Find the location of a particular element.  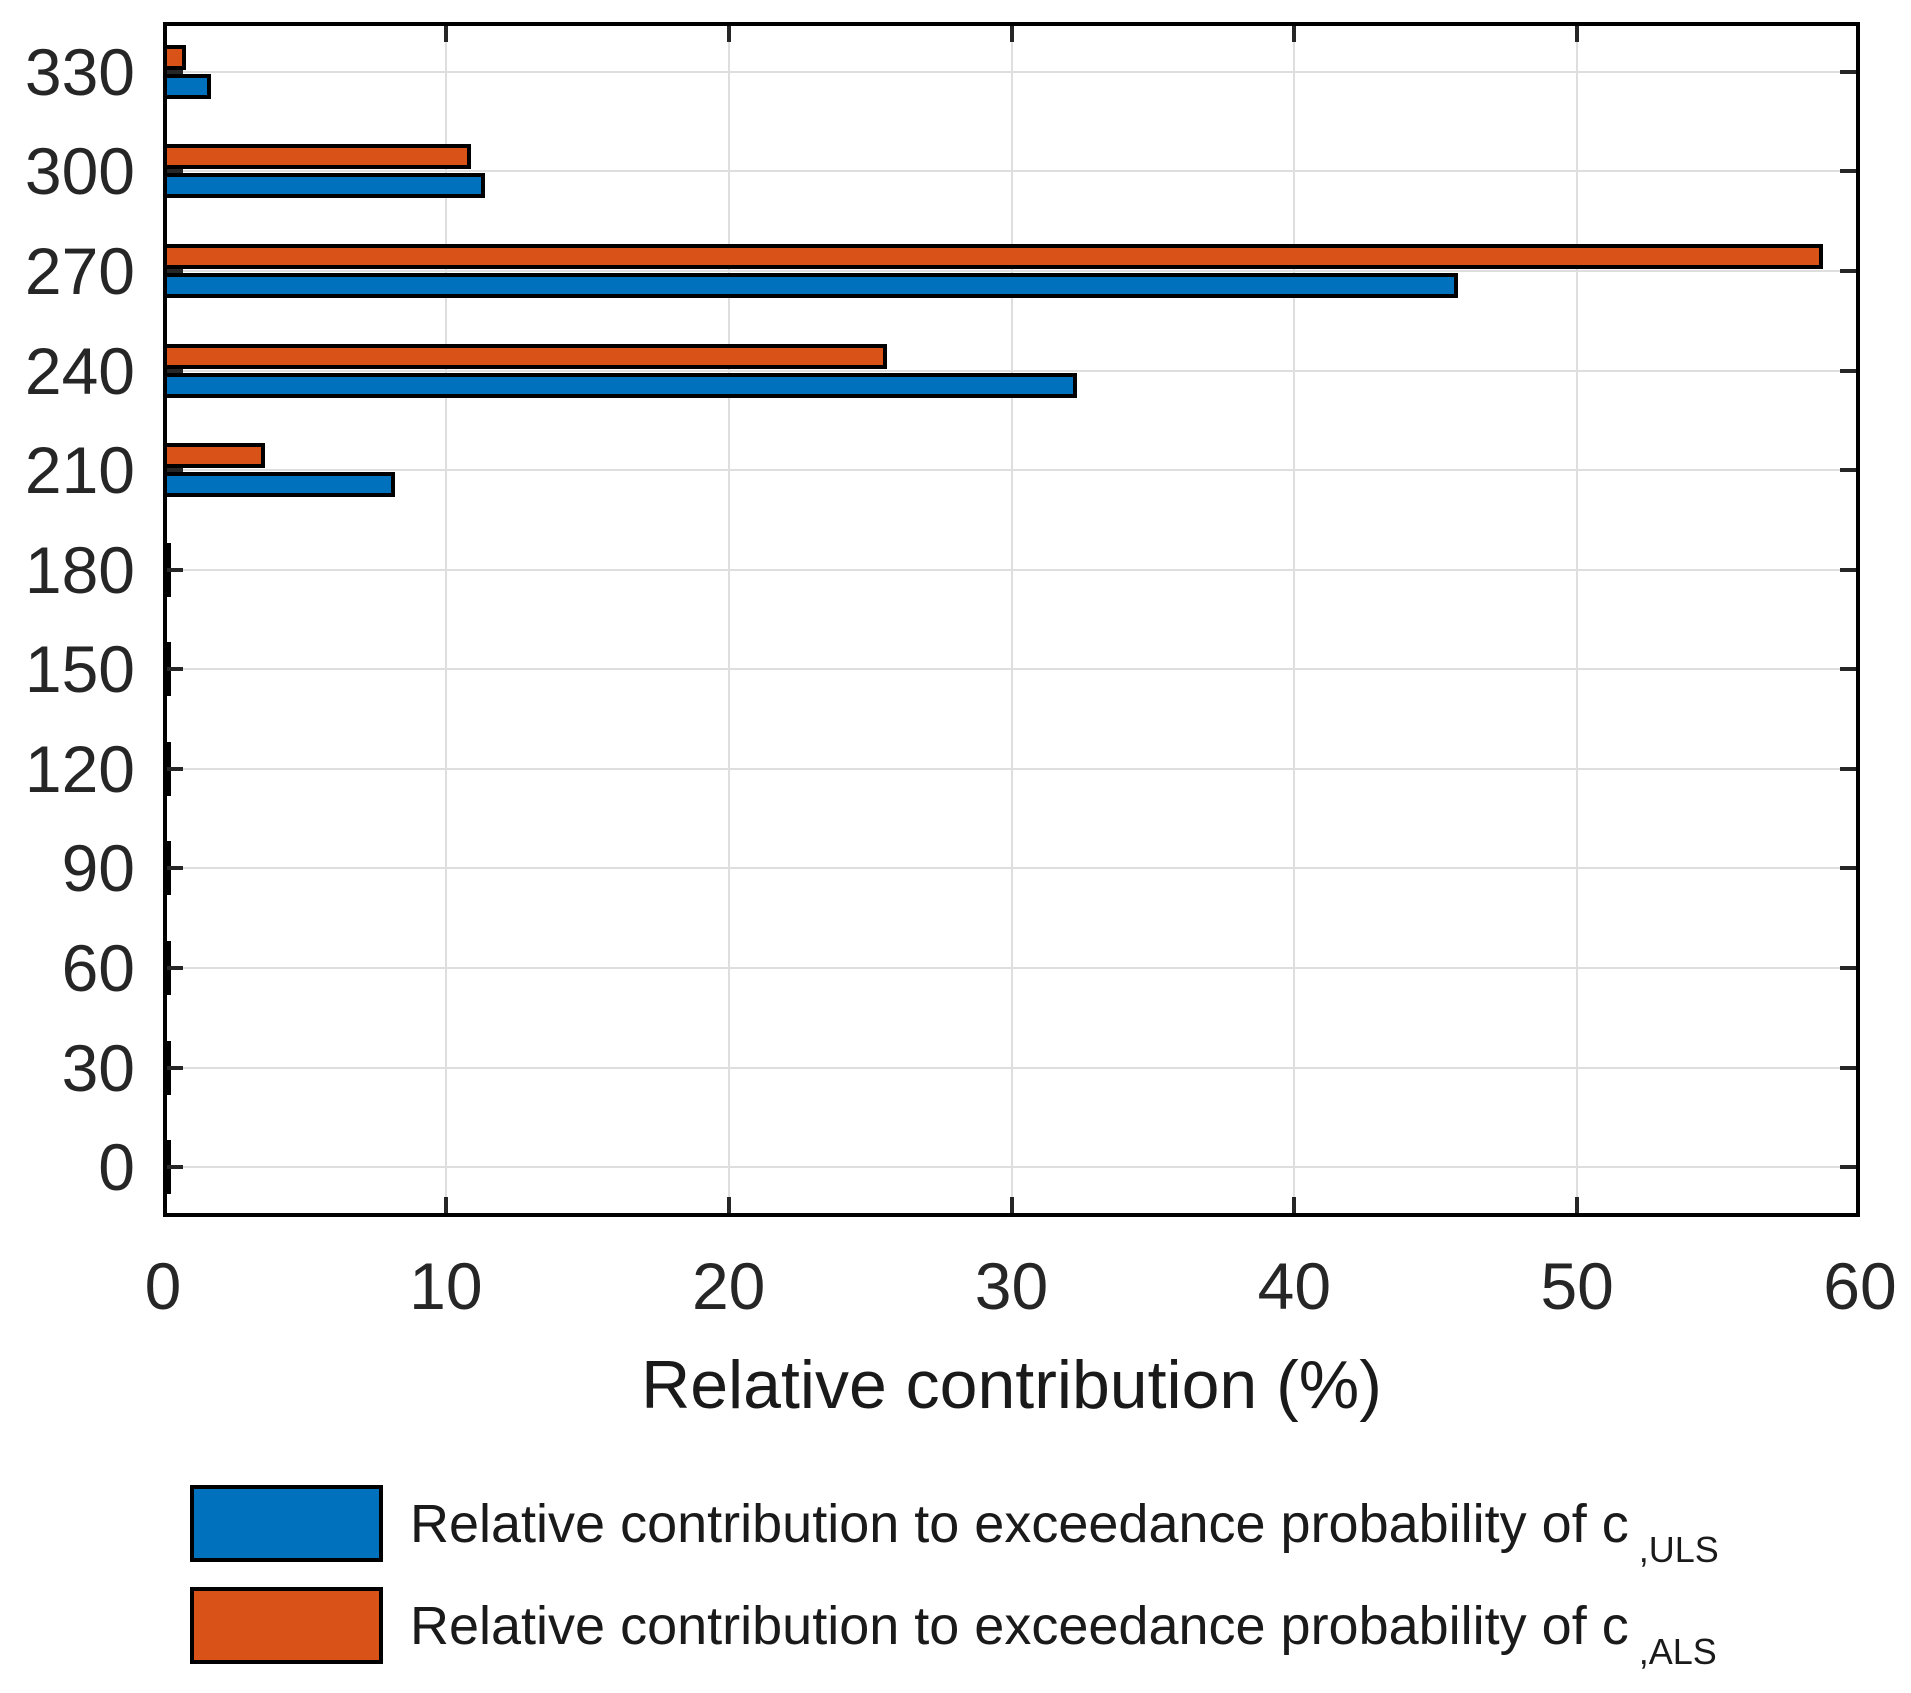

legend-text-subscript: ,ULS is located at coordinates (1678, 1549).